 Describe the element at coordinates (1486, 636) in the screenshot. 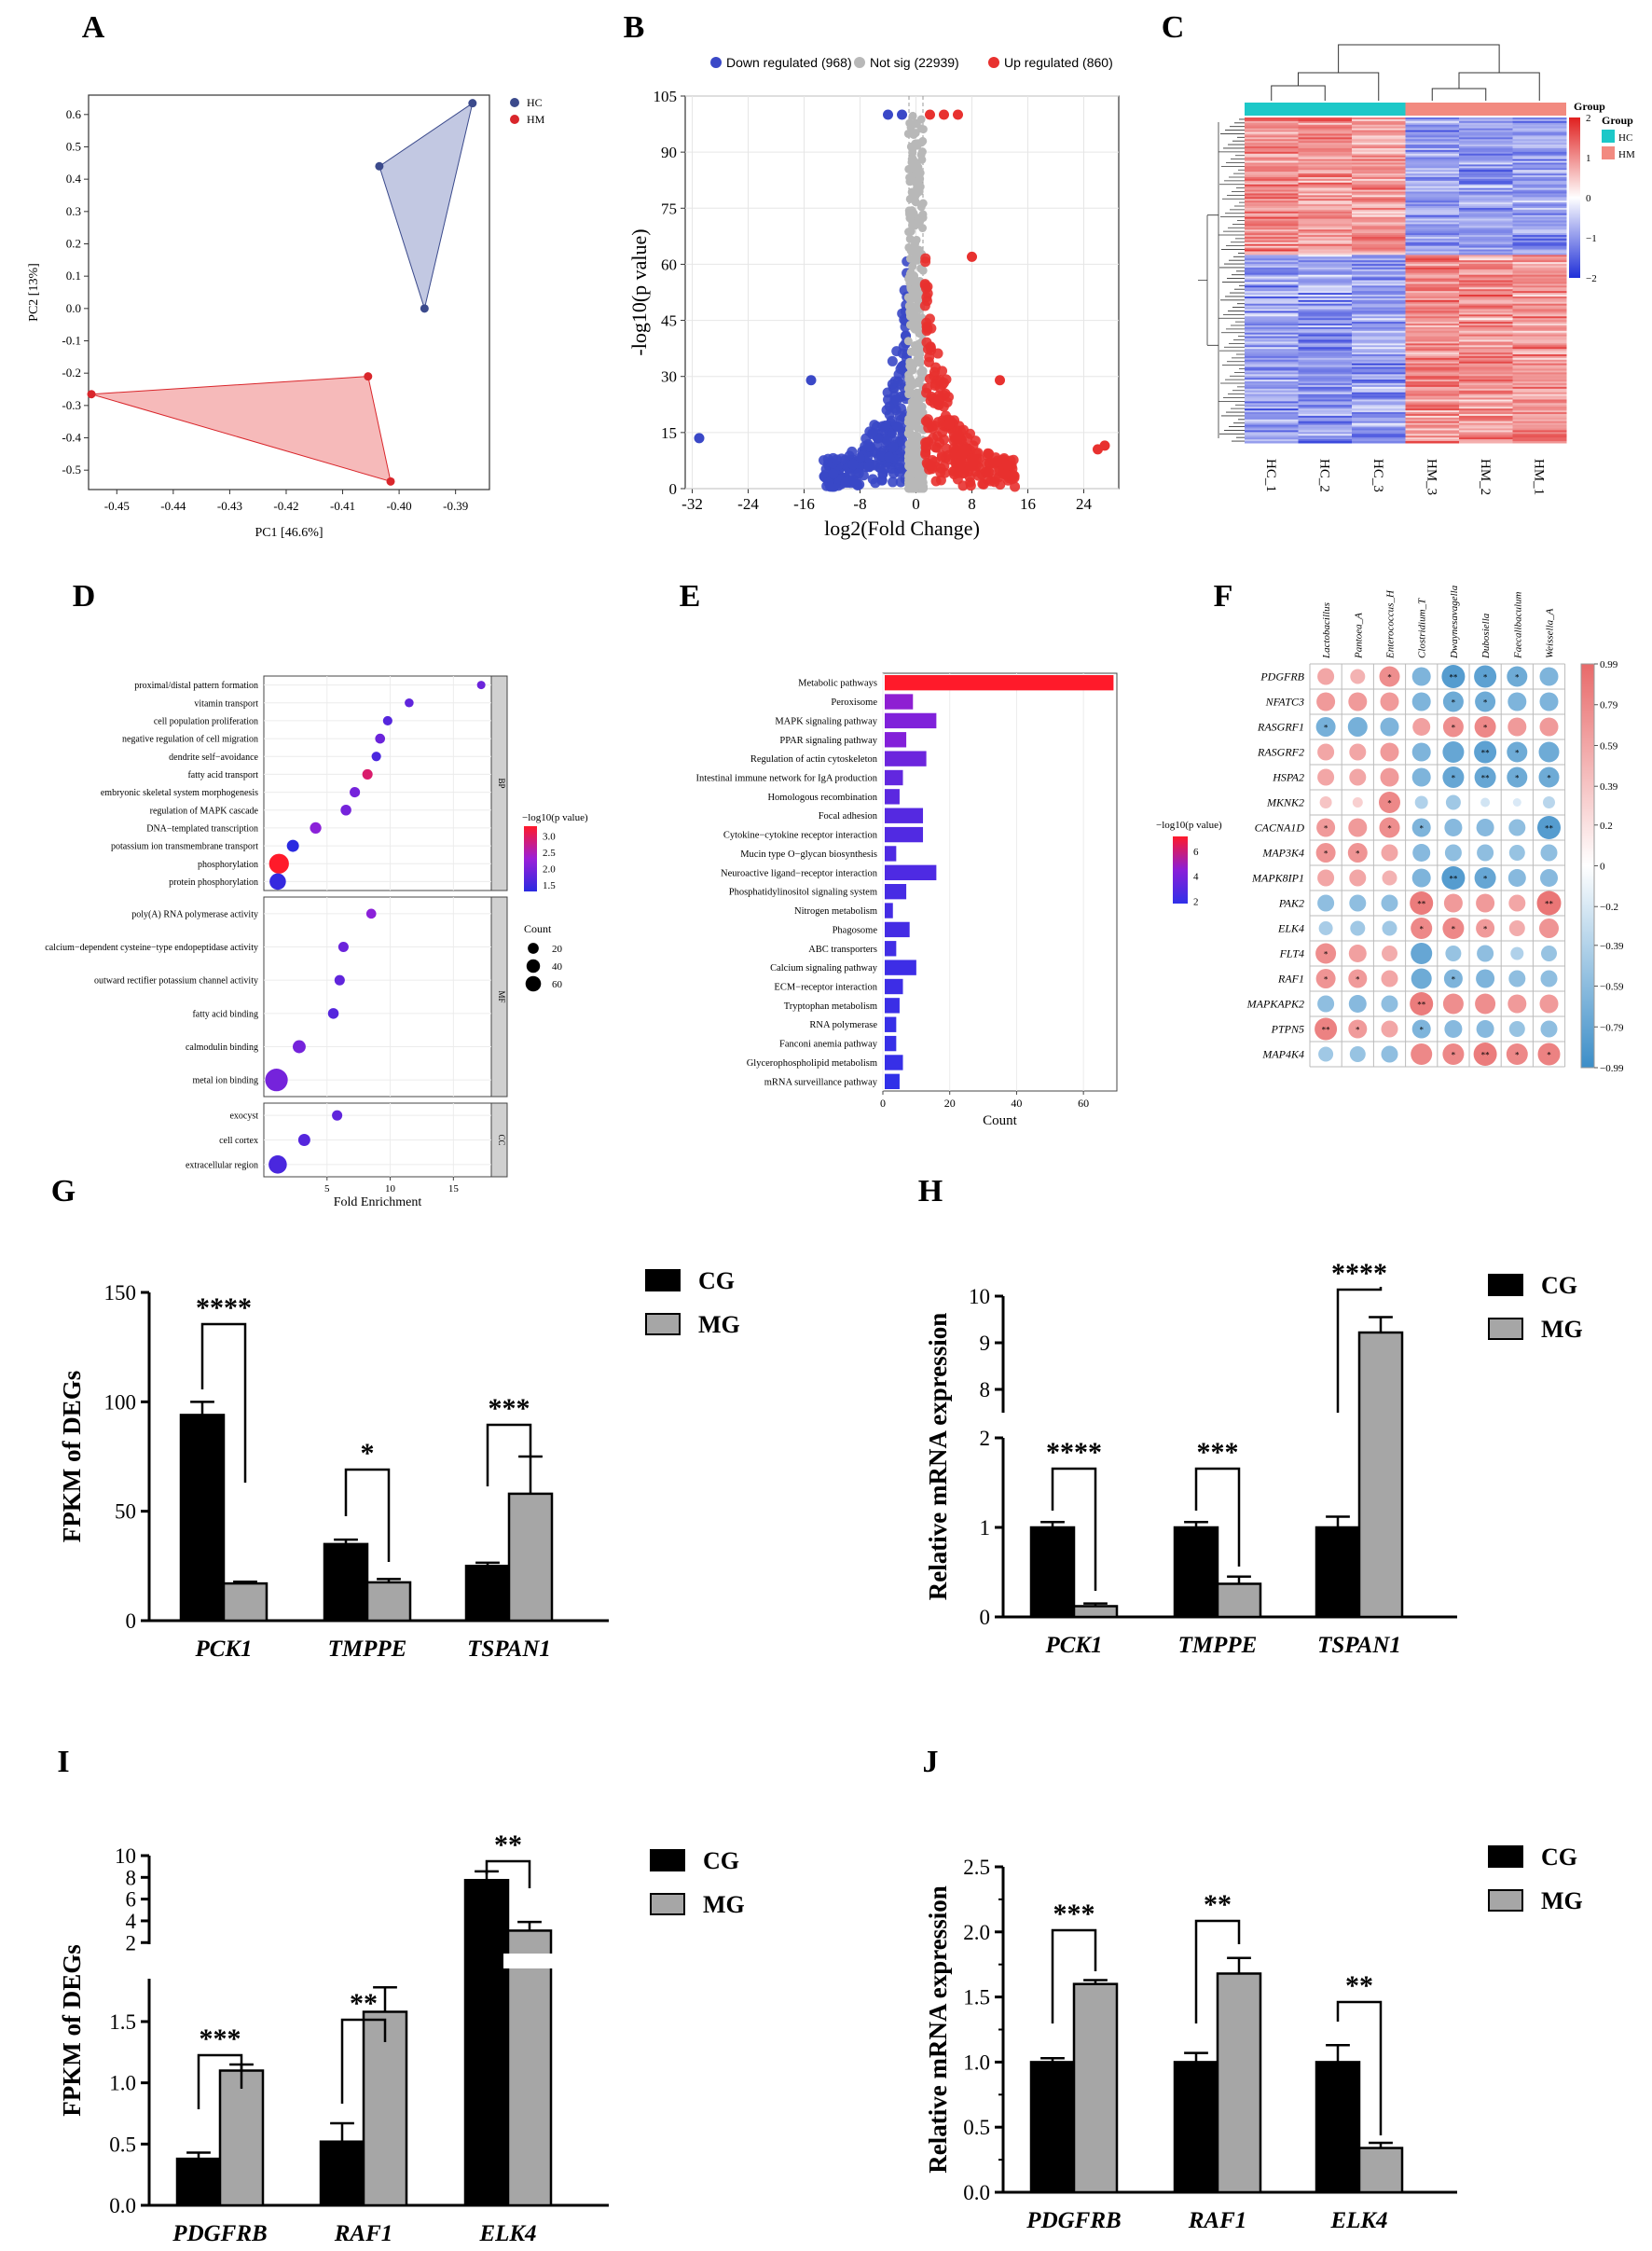

I see `column-label: Dubosiella` at that location.